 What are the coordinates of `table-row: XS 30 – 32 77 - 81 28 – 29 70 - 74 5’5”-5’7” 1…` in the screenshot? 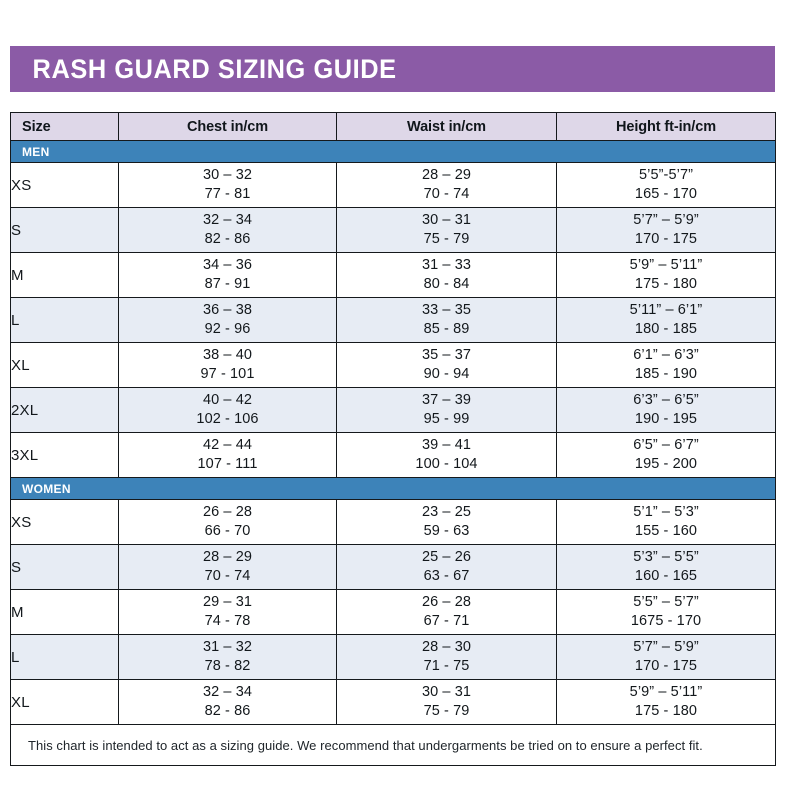 It's located at (393, 185).